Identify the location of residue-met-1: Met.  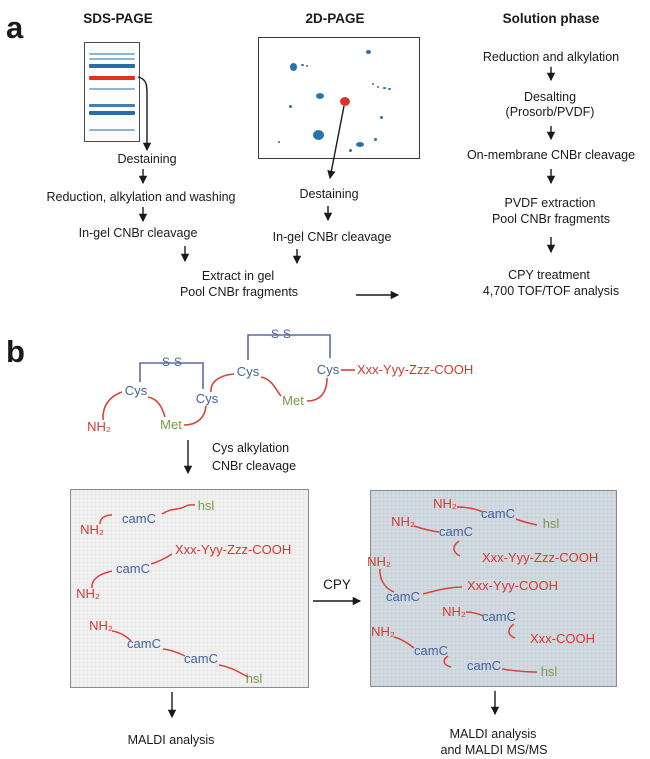
(171, 424).